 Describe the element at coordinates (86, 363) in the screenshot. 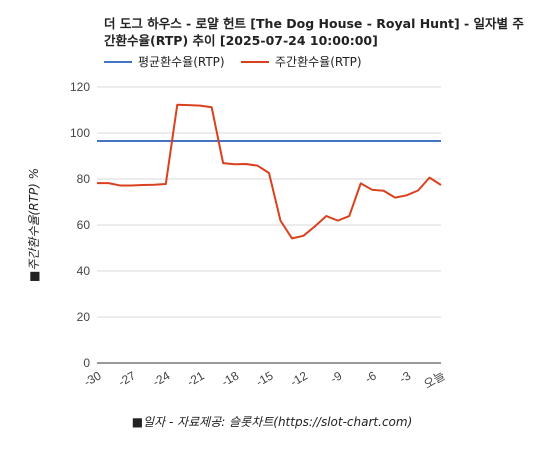

I see `y-tick-label: 0` at that location.